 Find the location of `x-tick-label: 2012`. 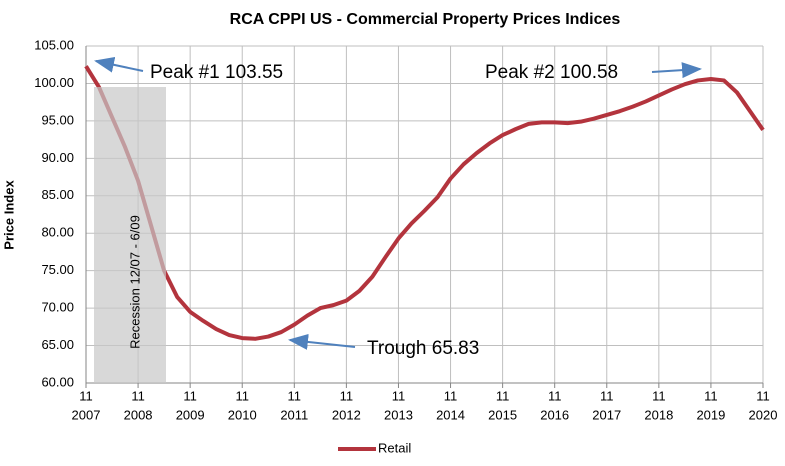

x-tick-label: 2012 is located at coordinates (346, 414).